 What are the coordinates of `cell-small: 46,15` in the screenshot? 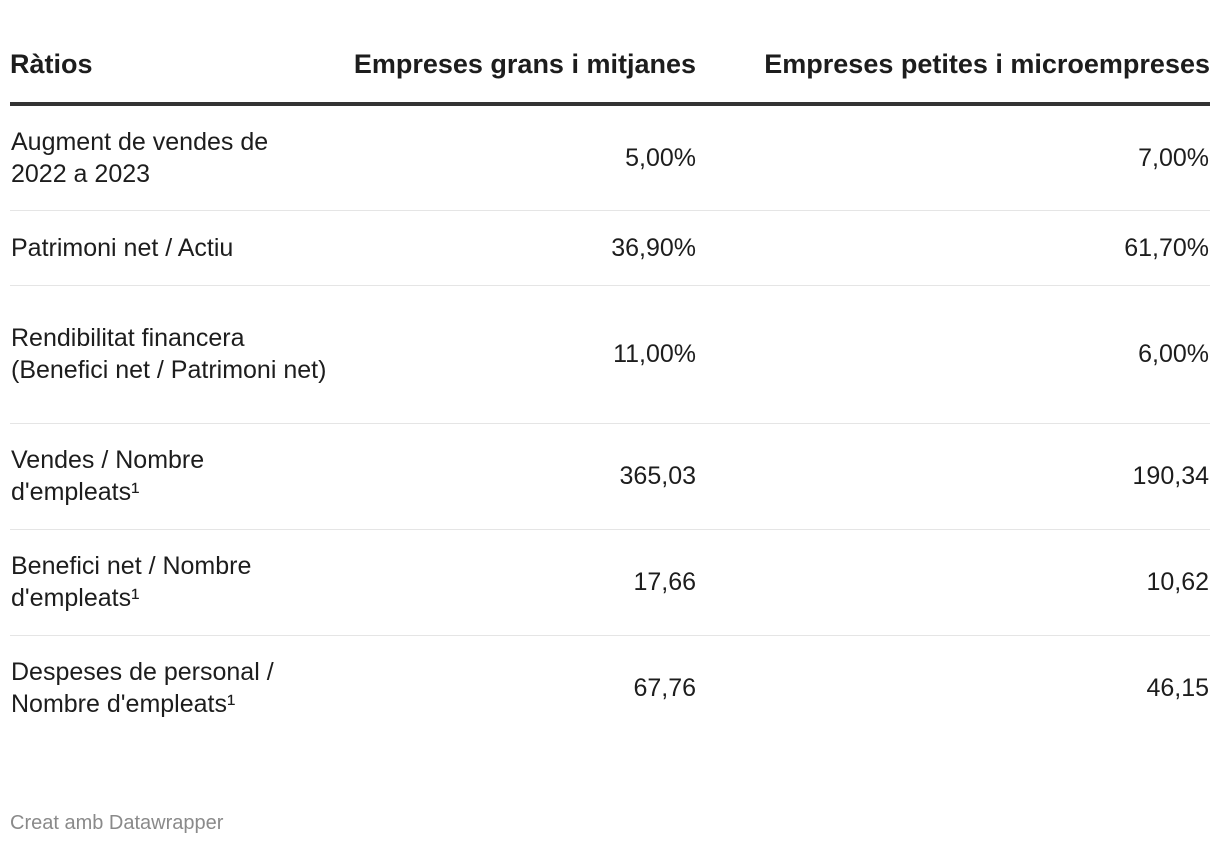 It's located at (1177, 688).